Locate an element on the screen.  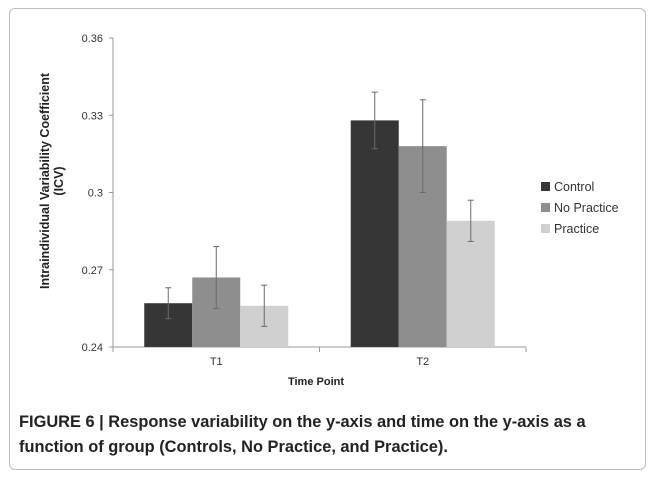
y-tick-label: 0.33 is located at coordinates (92, 116).